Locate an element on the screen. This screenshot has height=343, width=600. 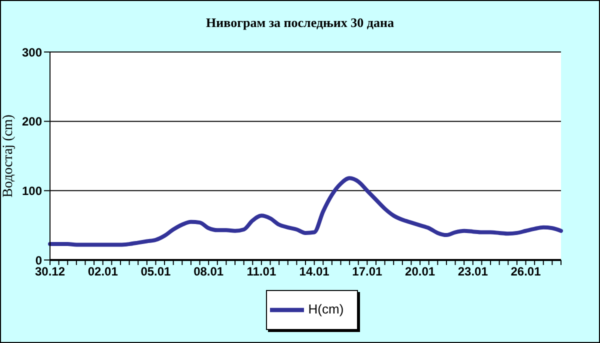
x-tick-label: 05.01 is located at coordinates (156, 271).